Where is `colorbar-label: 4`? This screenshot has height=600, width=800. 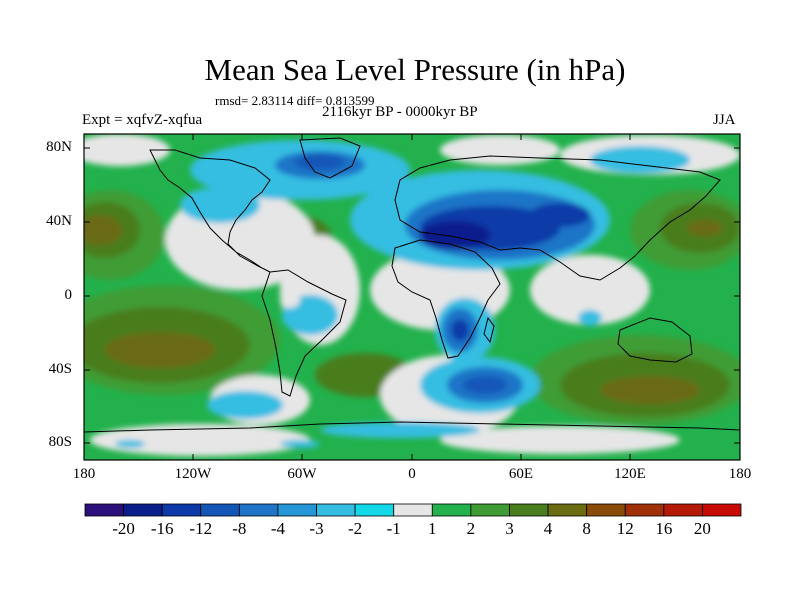 colorbar-label: 4 is located at coordinates (548, 528).